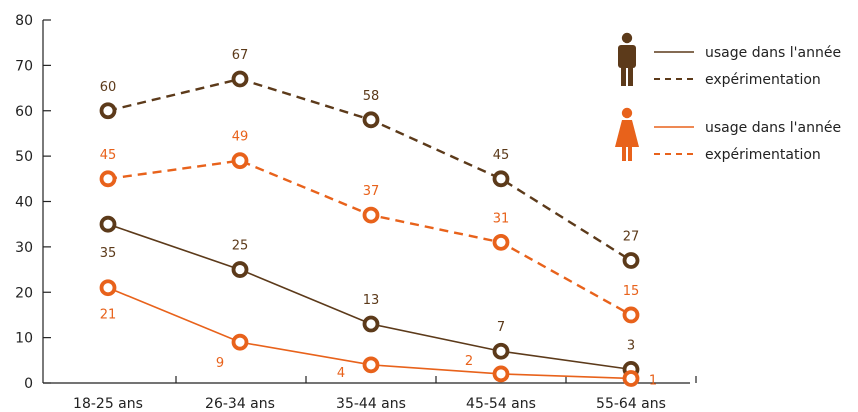 Image resolution: width=858 pixels, height=412 pixels. Describe the element at coordinates (371, 404) in the screenshot. I see `x-tick-label: 35-44 ans` at that location.